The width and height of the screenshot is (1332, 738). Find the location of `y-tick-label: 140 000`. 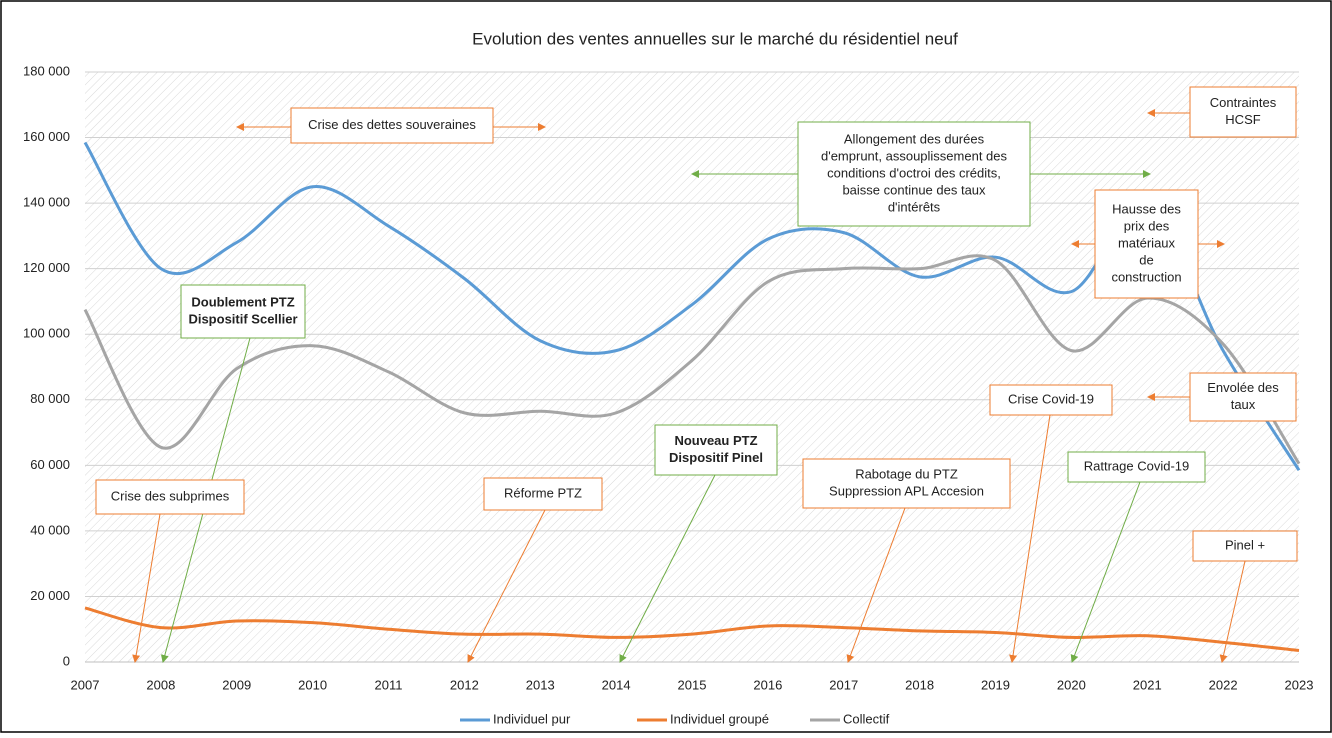

y-tick-label: 140 000 is located at coordinates (46, 202).